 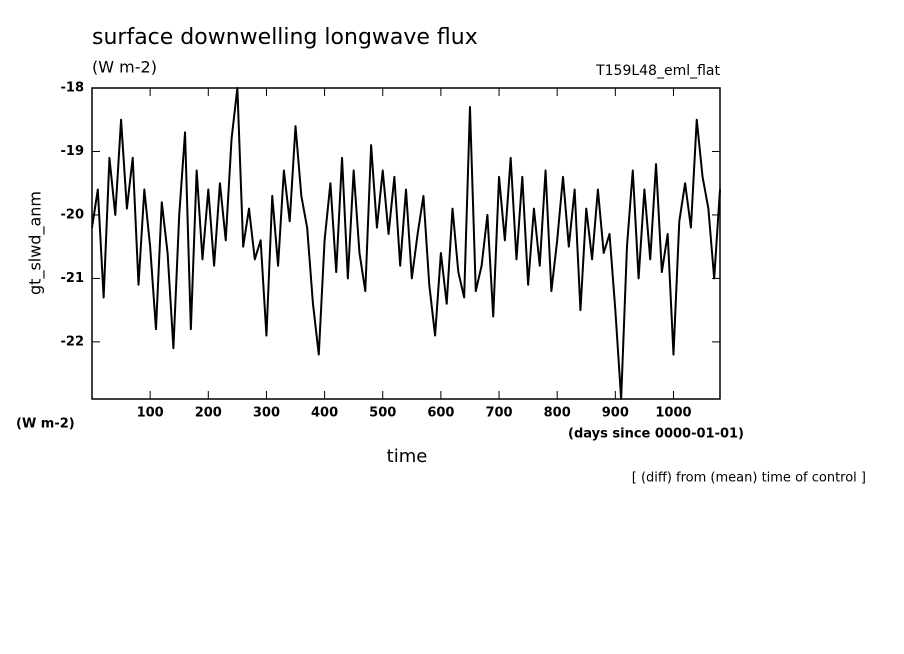 I want to click on x-units: (days since 0000-01-01), so click(x=656, y=434).